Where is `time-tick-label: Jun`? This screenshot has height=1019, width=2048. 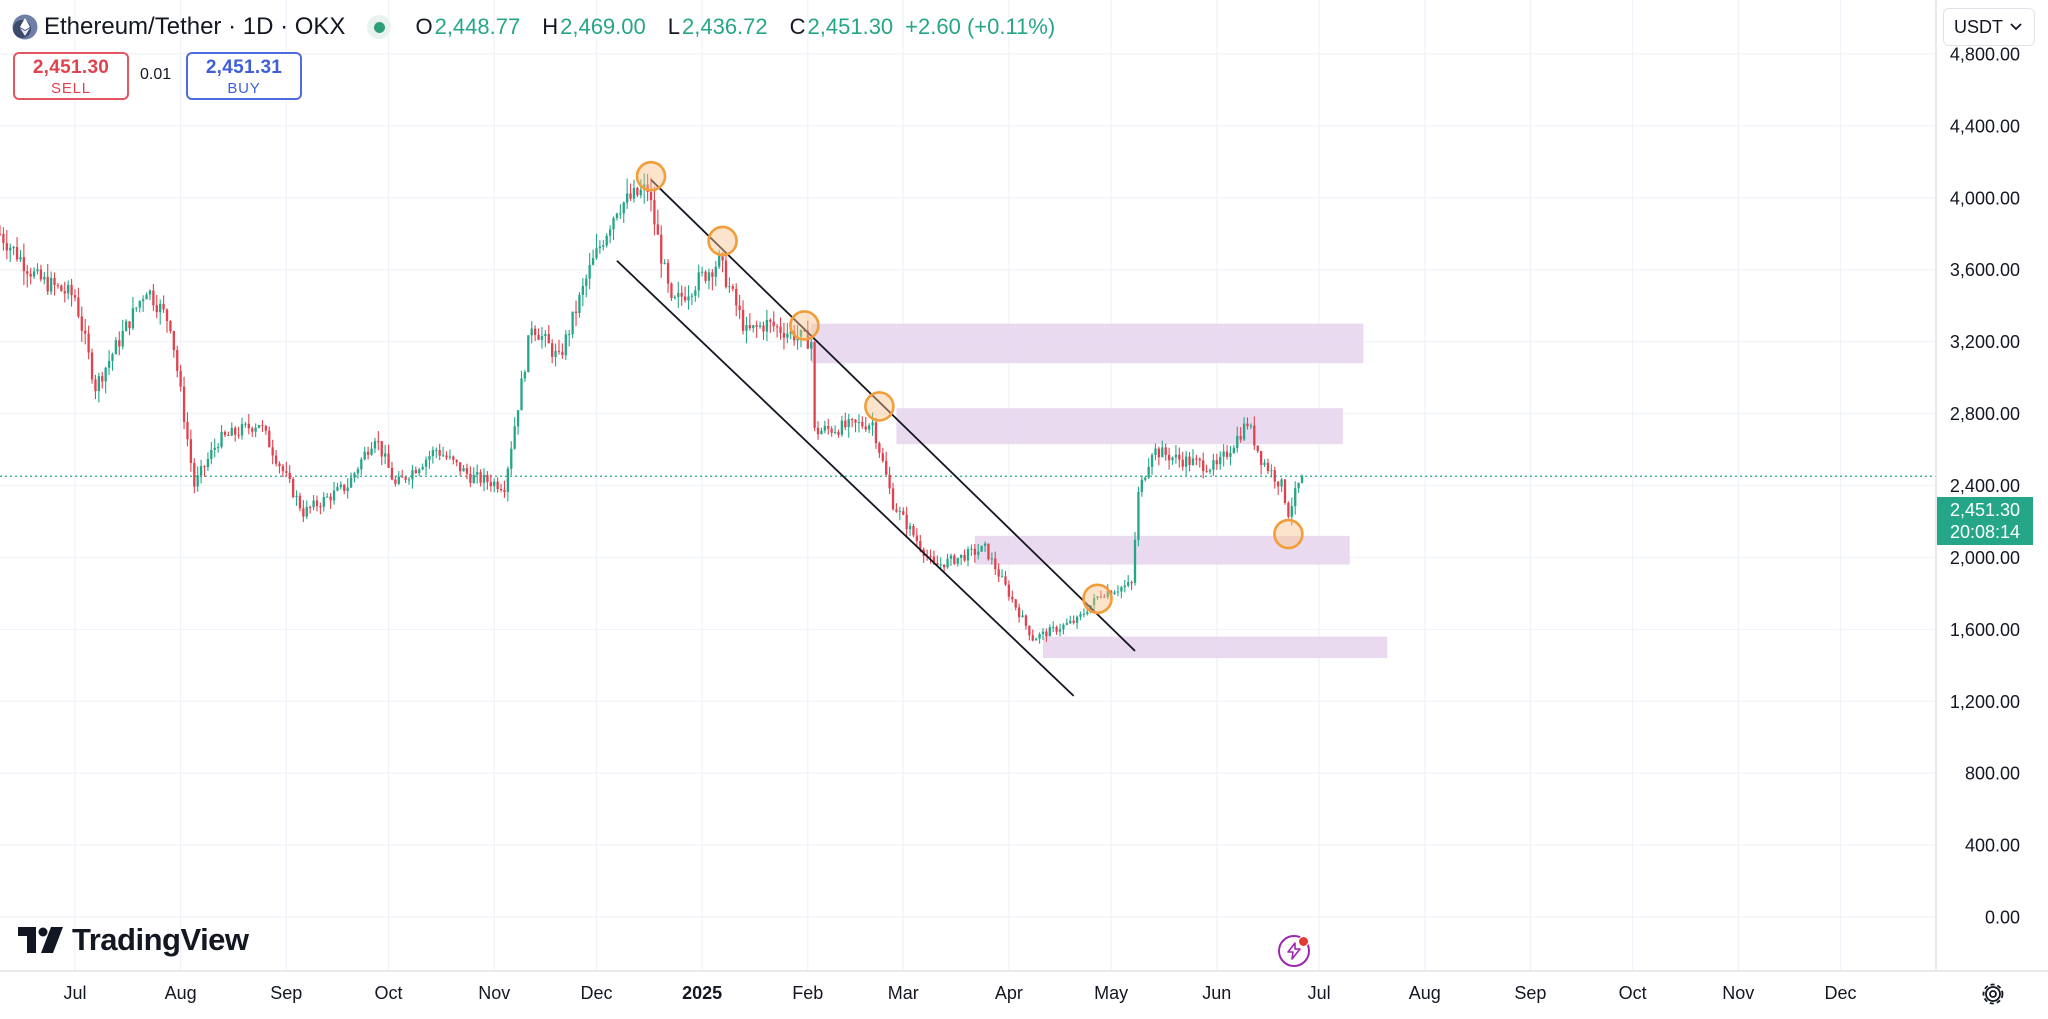
time-tick-label: Jun is located at coordinates (1216, 993).